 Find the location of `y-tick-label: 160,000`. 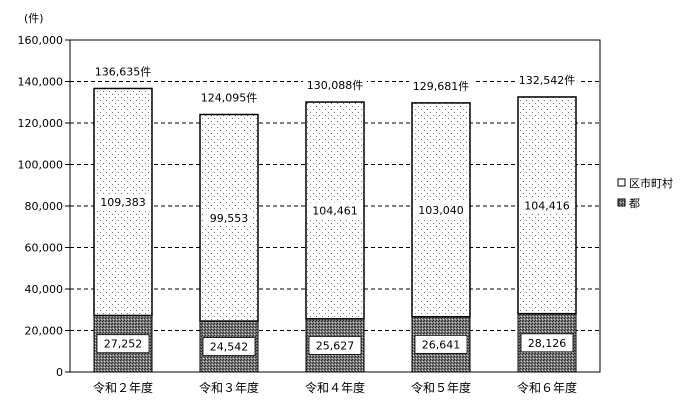

y-tick-label: 160,000 is located at coordinates (41, 40).